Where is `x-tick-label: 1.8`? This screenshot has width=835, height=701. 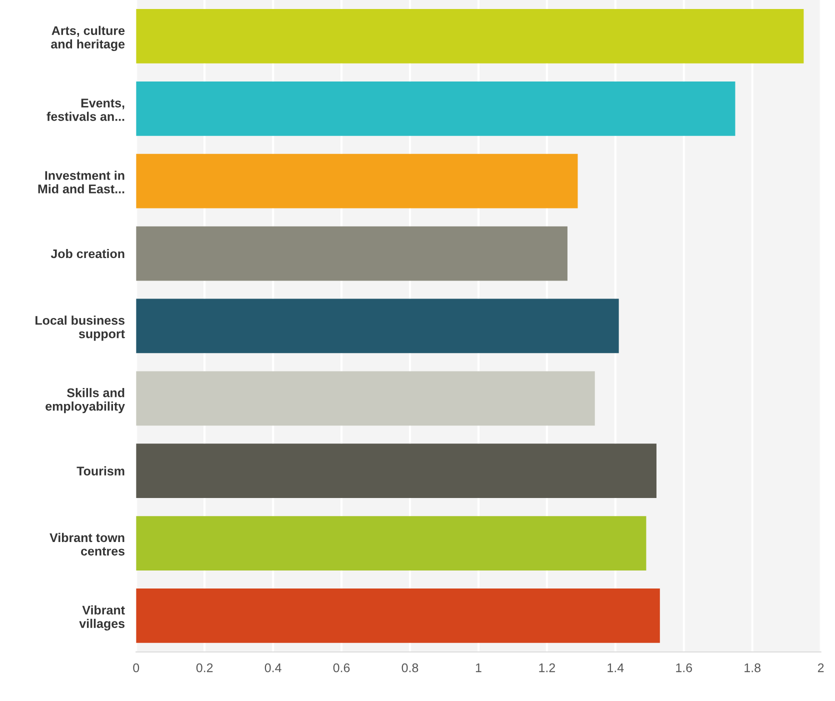 x-tick-label: 1.8 is located at coordinates (752, 667).